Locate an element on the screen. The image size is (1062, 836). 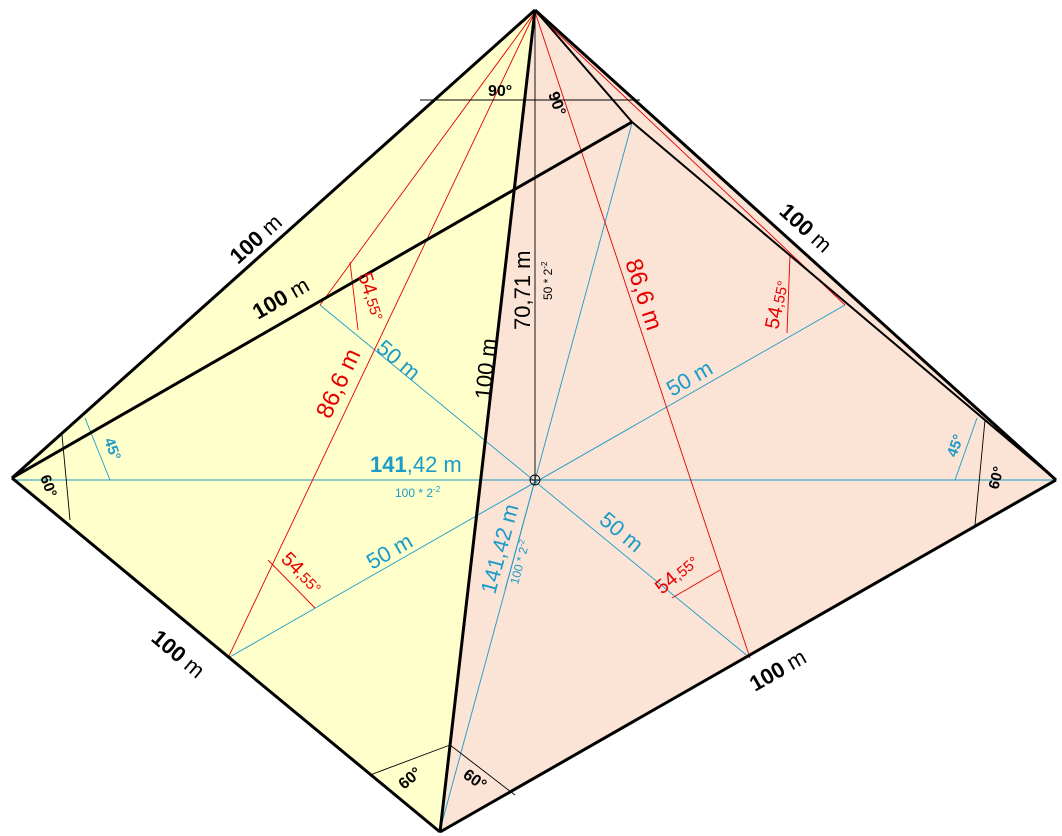
slope-angle-mark-rb is located at coordinates (696, 584).